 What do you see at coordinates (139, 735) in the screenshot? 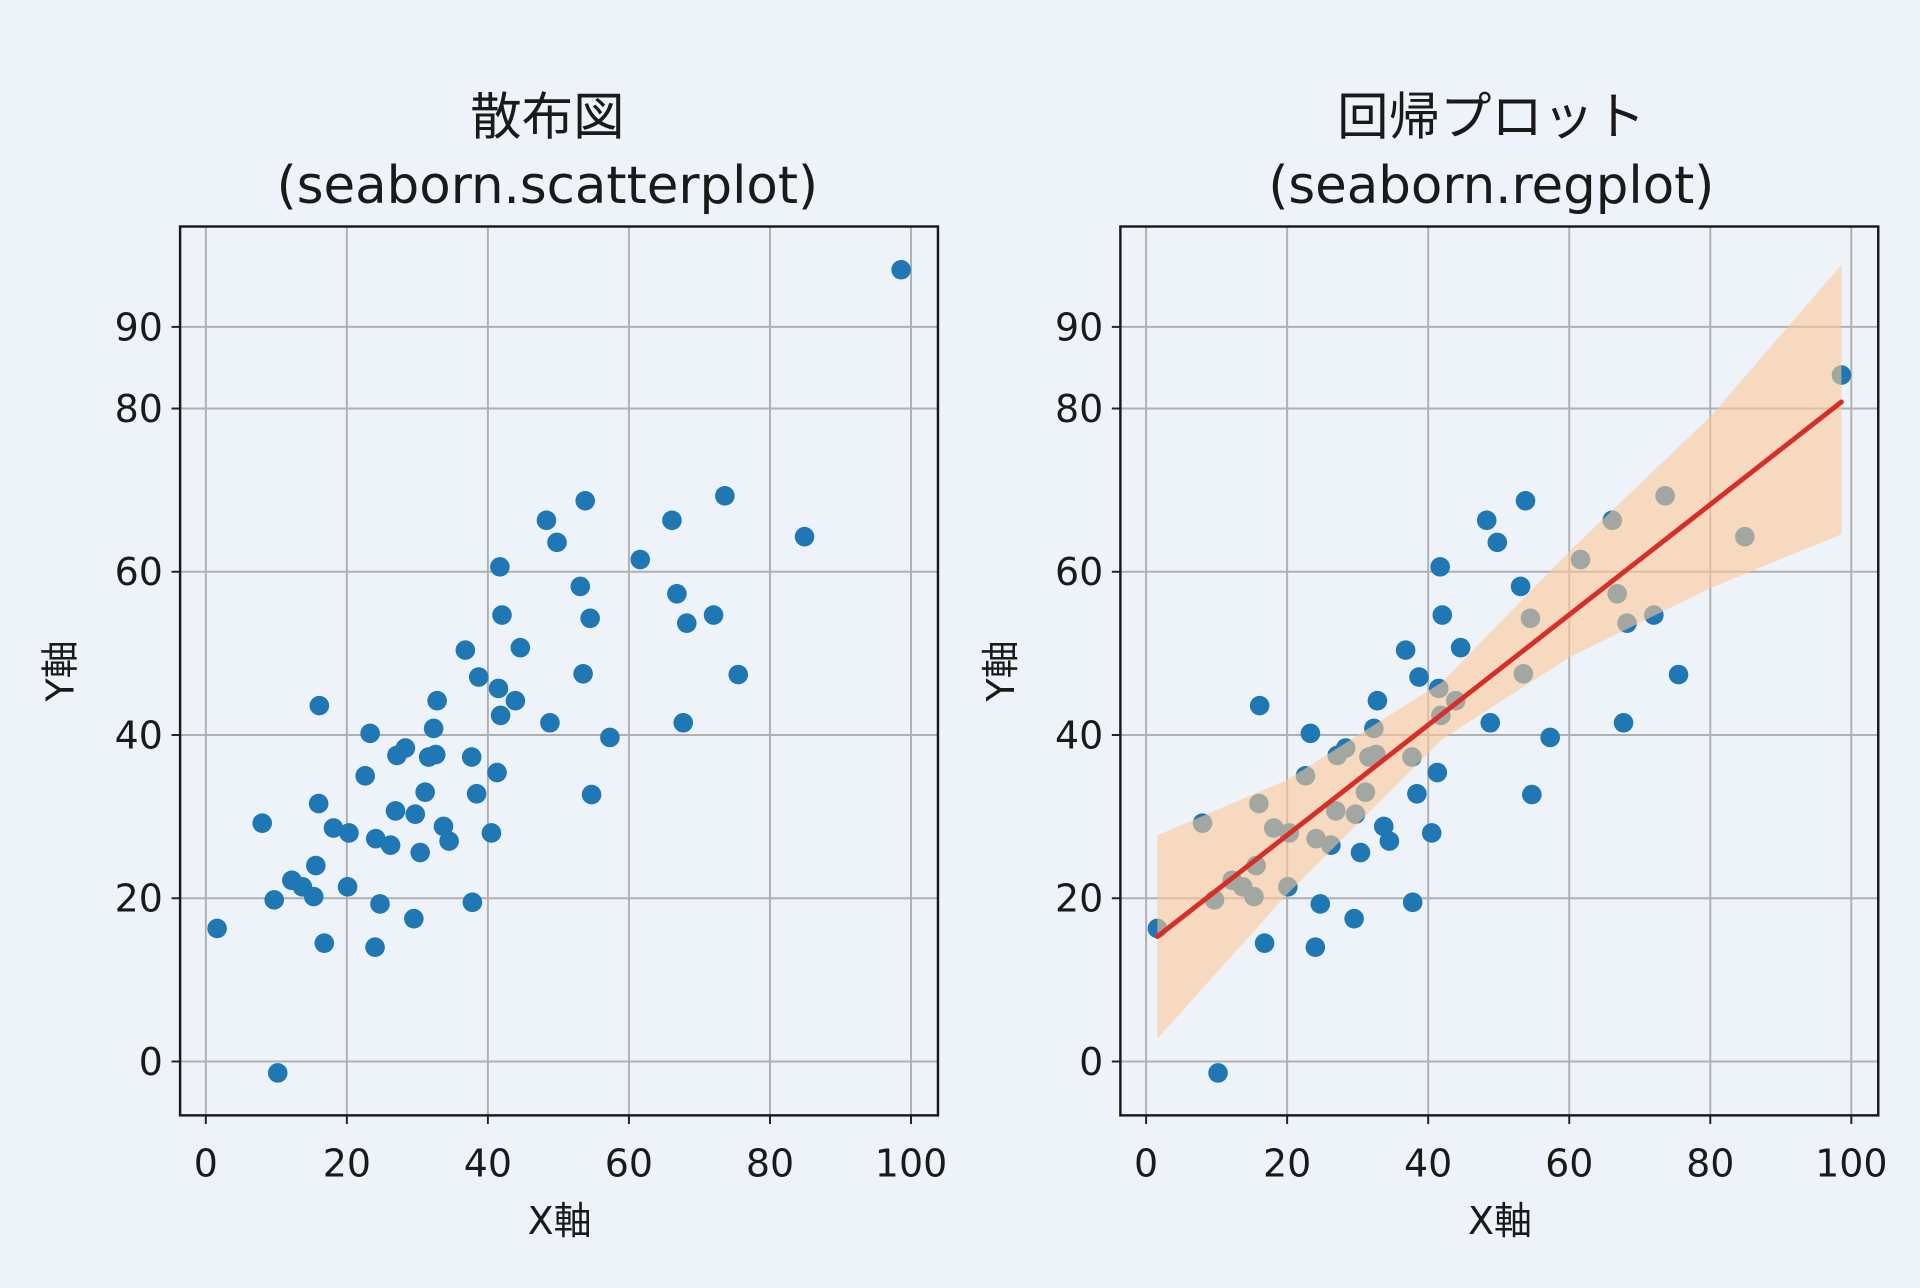
I see `y-tick-label: 40` at bounding box center [139, 735].